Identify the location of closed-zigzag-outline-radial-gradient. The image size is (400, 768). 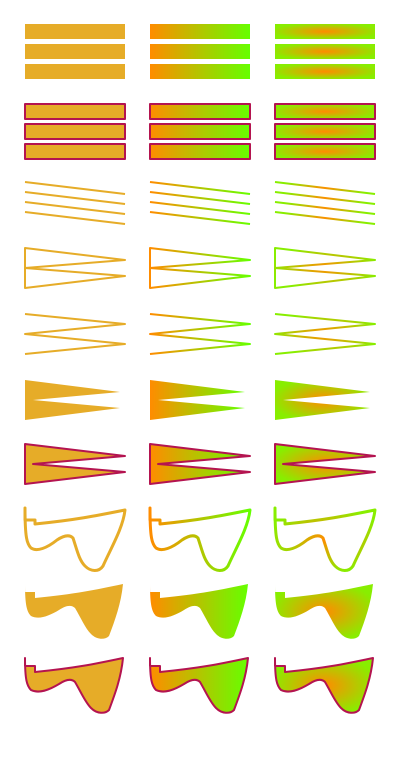
(325, 268).